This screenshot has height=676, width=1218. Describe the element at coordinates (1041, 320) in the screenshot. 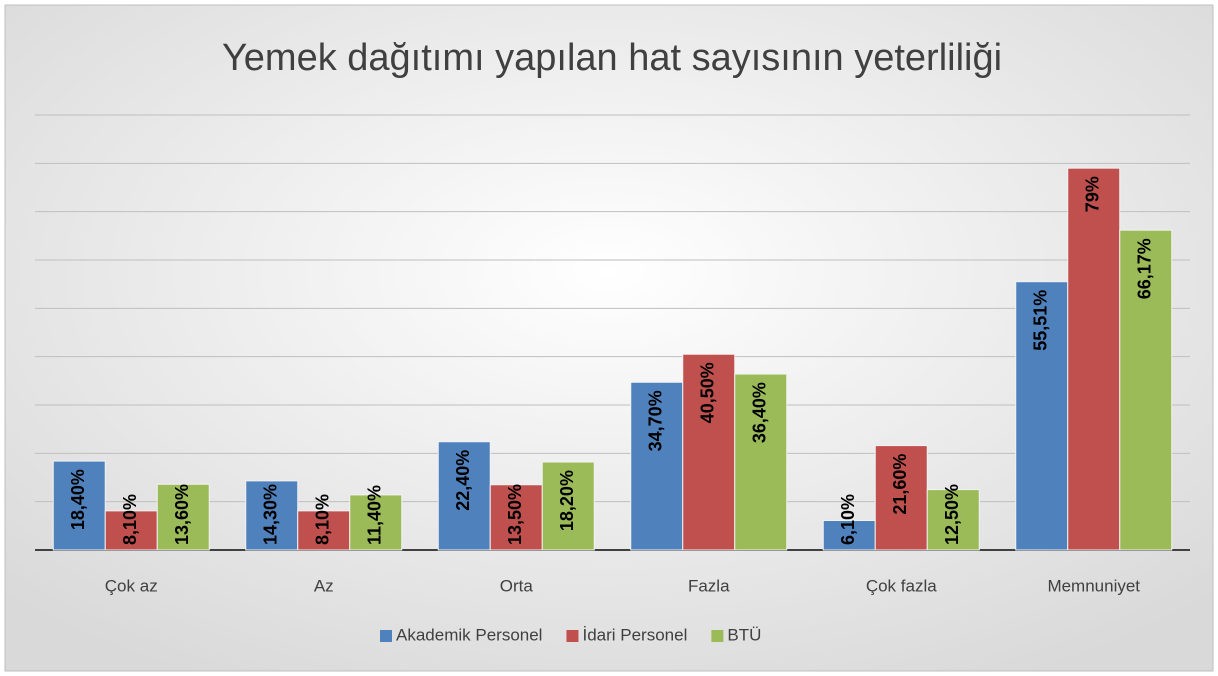

I see `data-label: 55,51%` at that location.